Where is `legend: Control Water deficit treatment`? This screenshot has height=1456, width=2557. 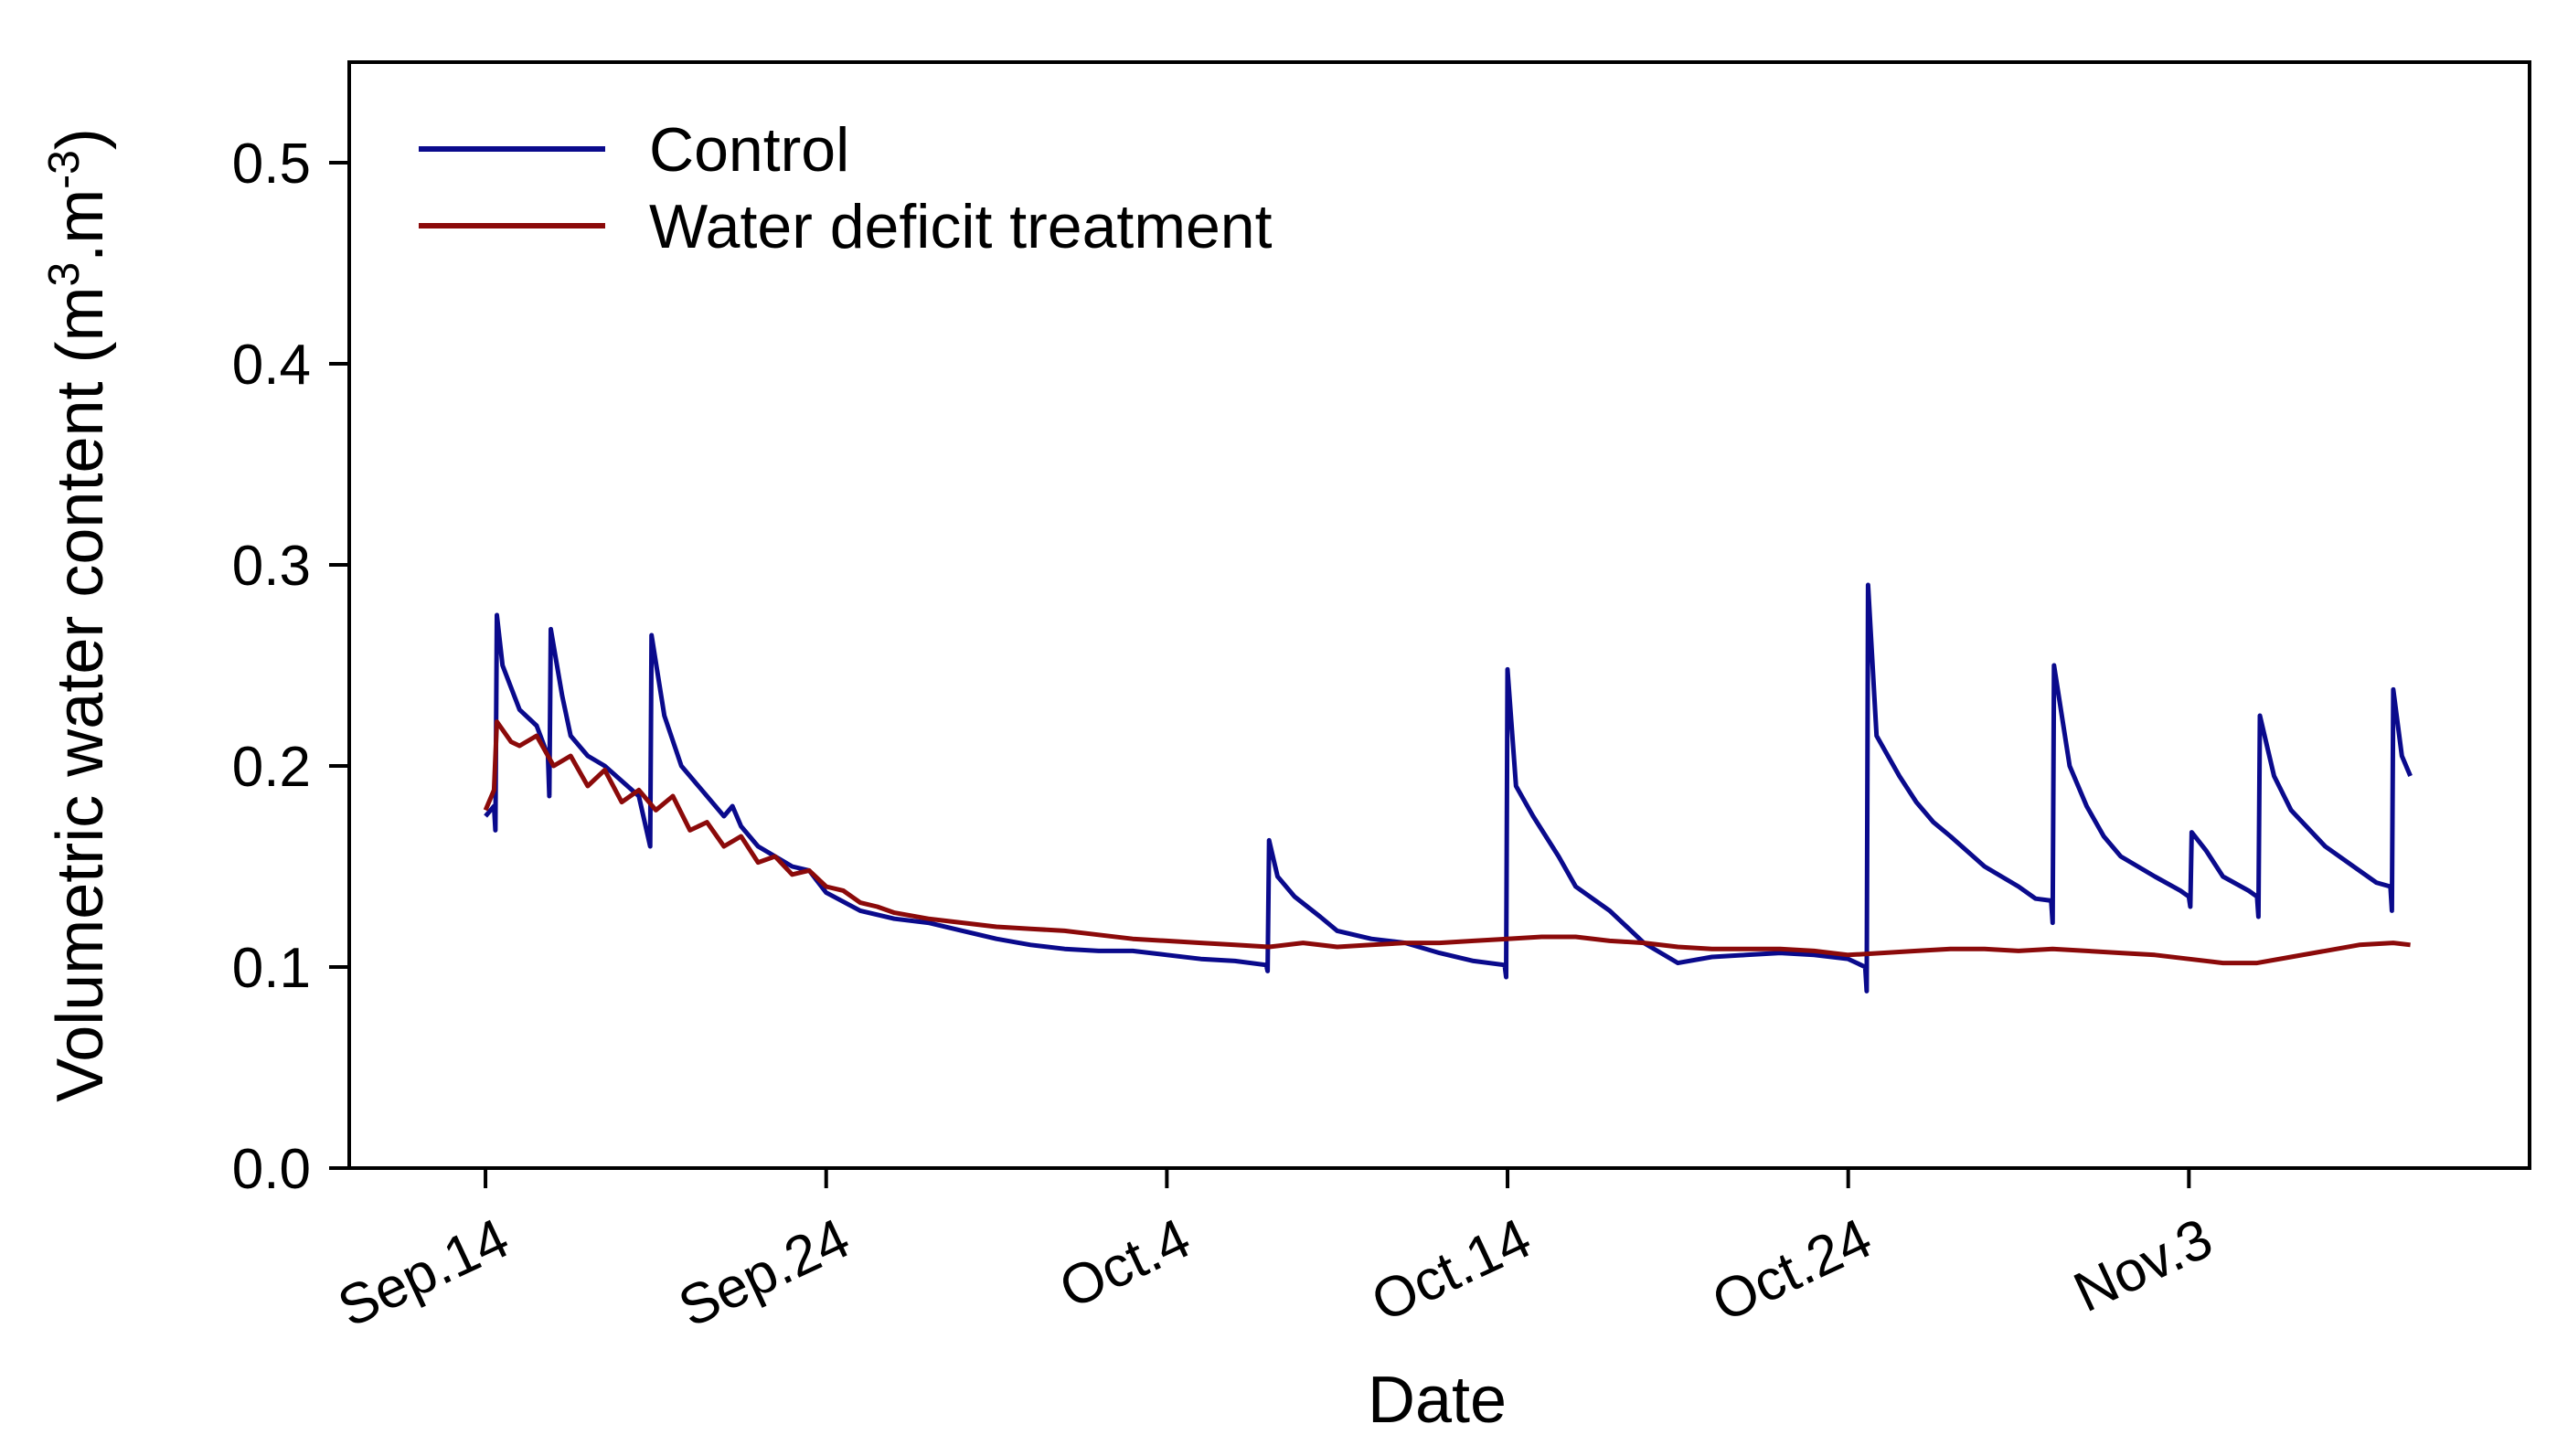
legend: Control Water deficit treatment is located at coordinates (846, 188).